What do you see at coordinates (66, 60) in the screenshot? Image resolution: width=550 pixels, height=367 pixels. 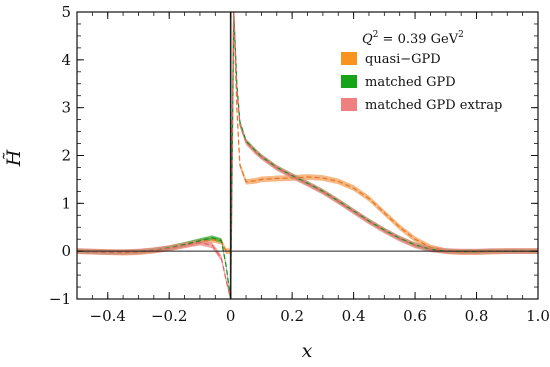 I see `y-tick-label: 4` at bounding box center [66, 60].